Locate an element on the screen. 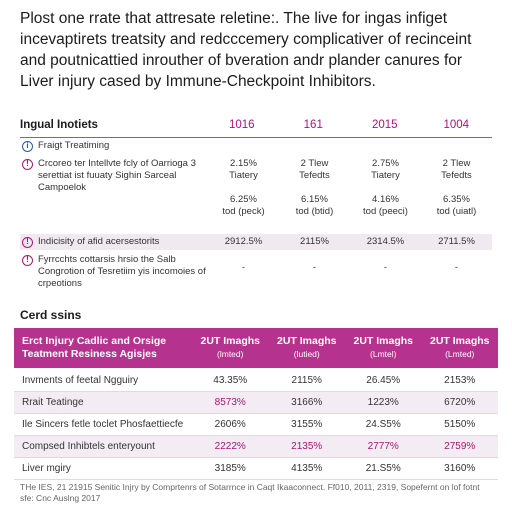  table-cell: 4135% is located at coordinates (307, 468).